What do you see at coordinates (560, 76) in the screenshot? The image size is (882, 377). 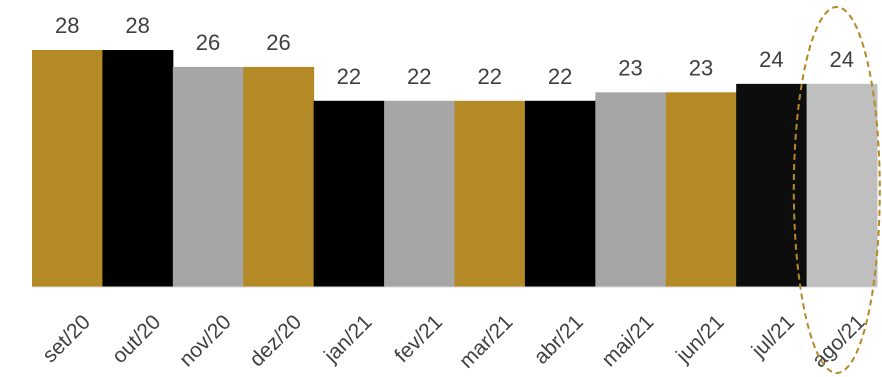 I see `value-label-abr-21: 22` at bounding box center [560, 76].